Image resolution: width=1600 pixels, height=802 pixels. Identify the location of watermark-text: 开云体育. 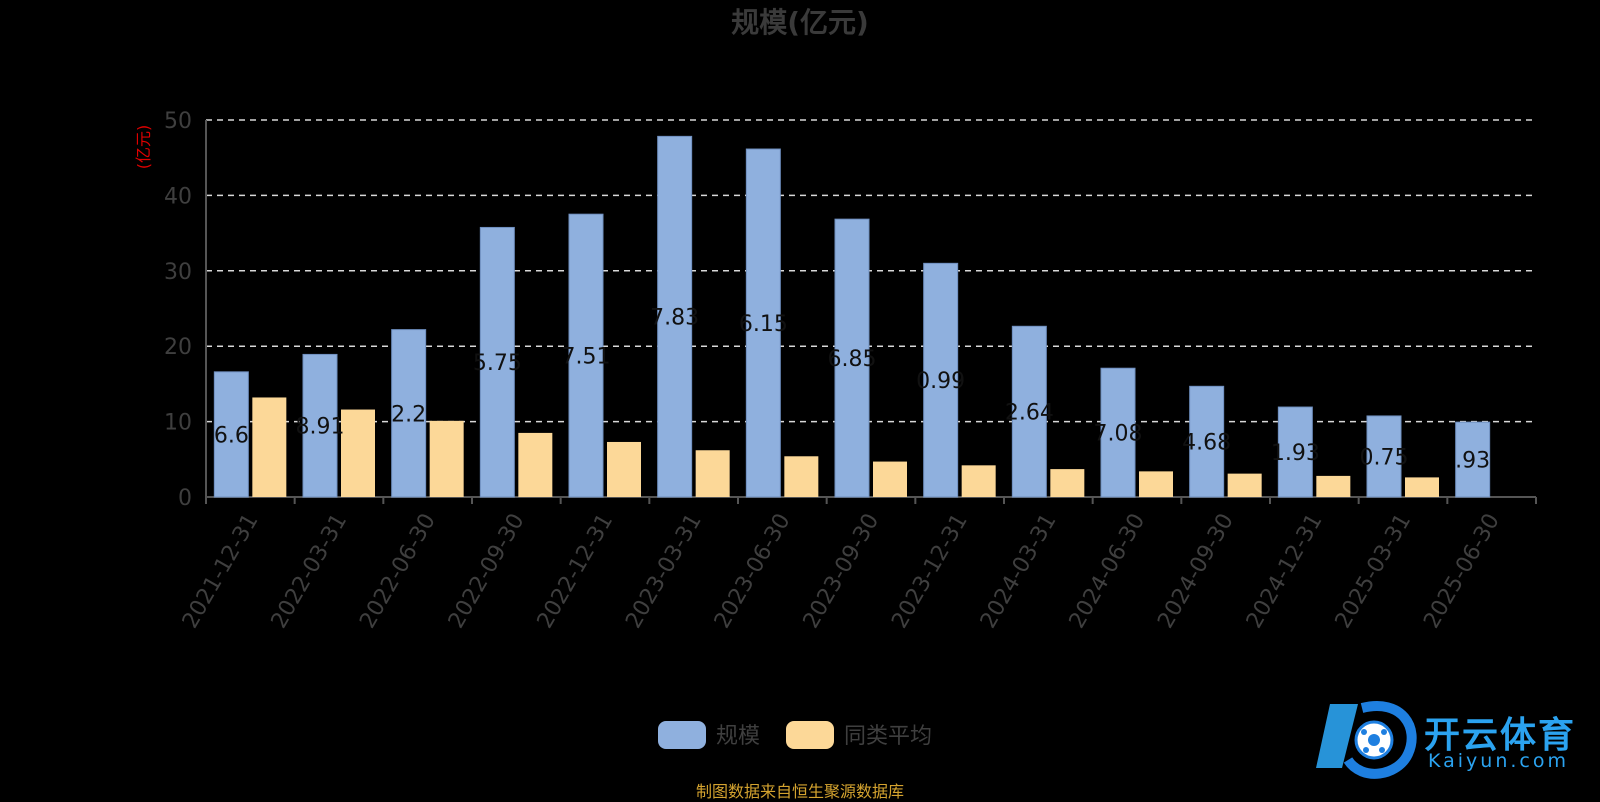
(1500, 735).